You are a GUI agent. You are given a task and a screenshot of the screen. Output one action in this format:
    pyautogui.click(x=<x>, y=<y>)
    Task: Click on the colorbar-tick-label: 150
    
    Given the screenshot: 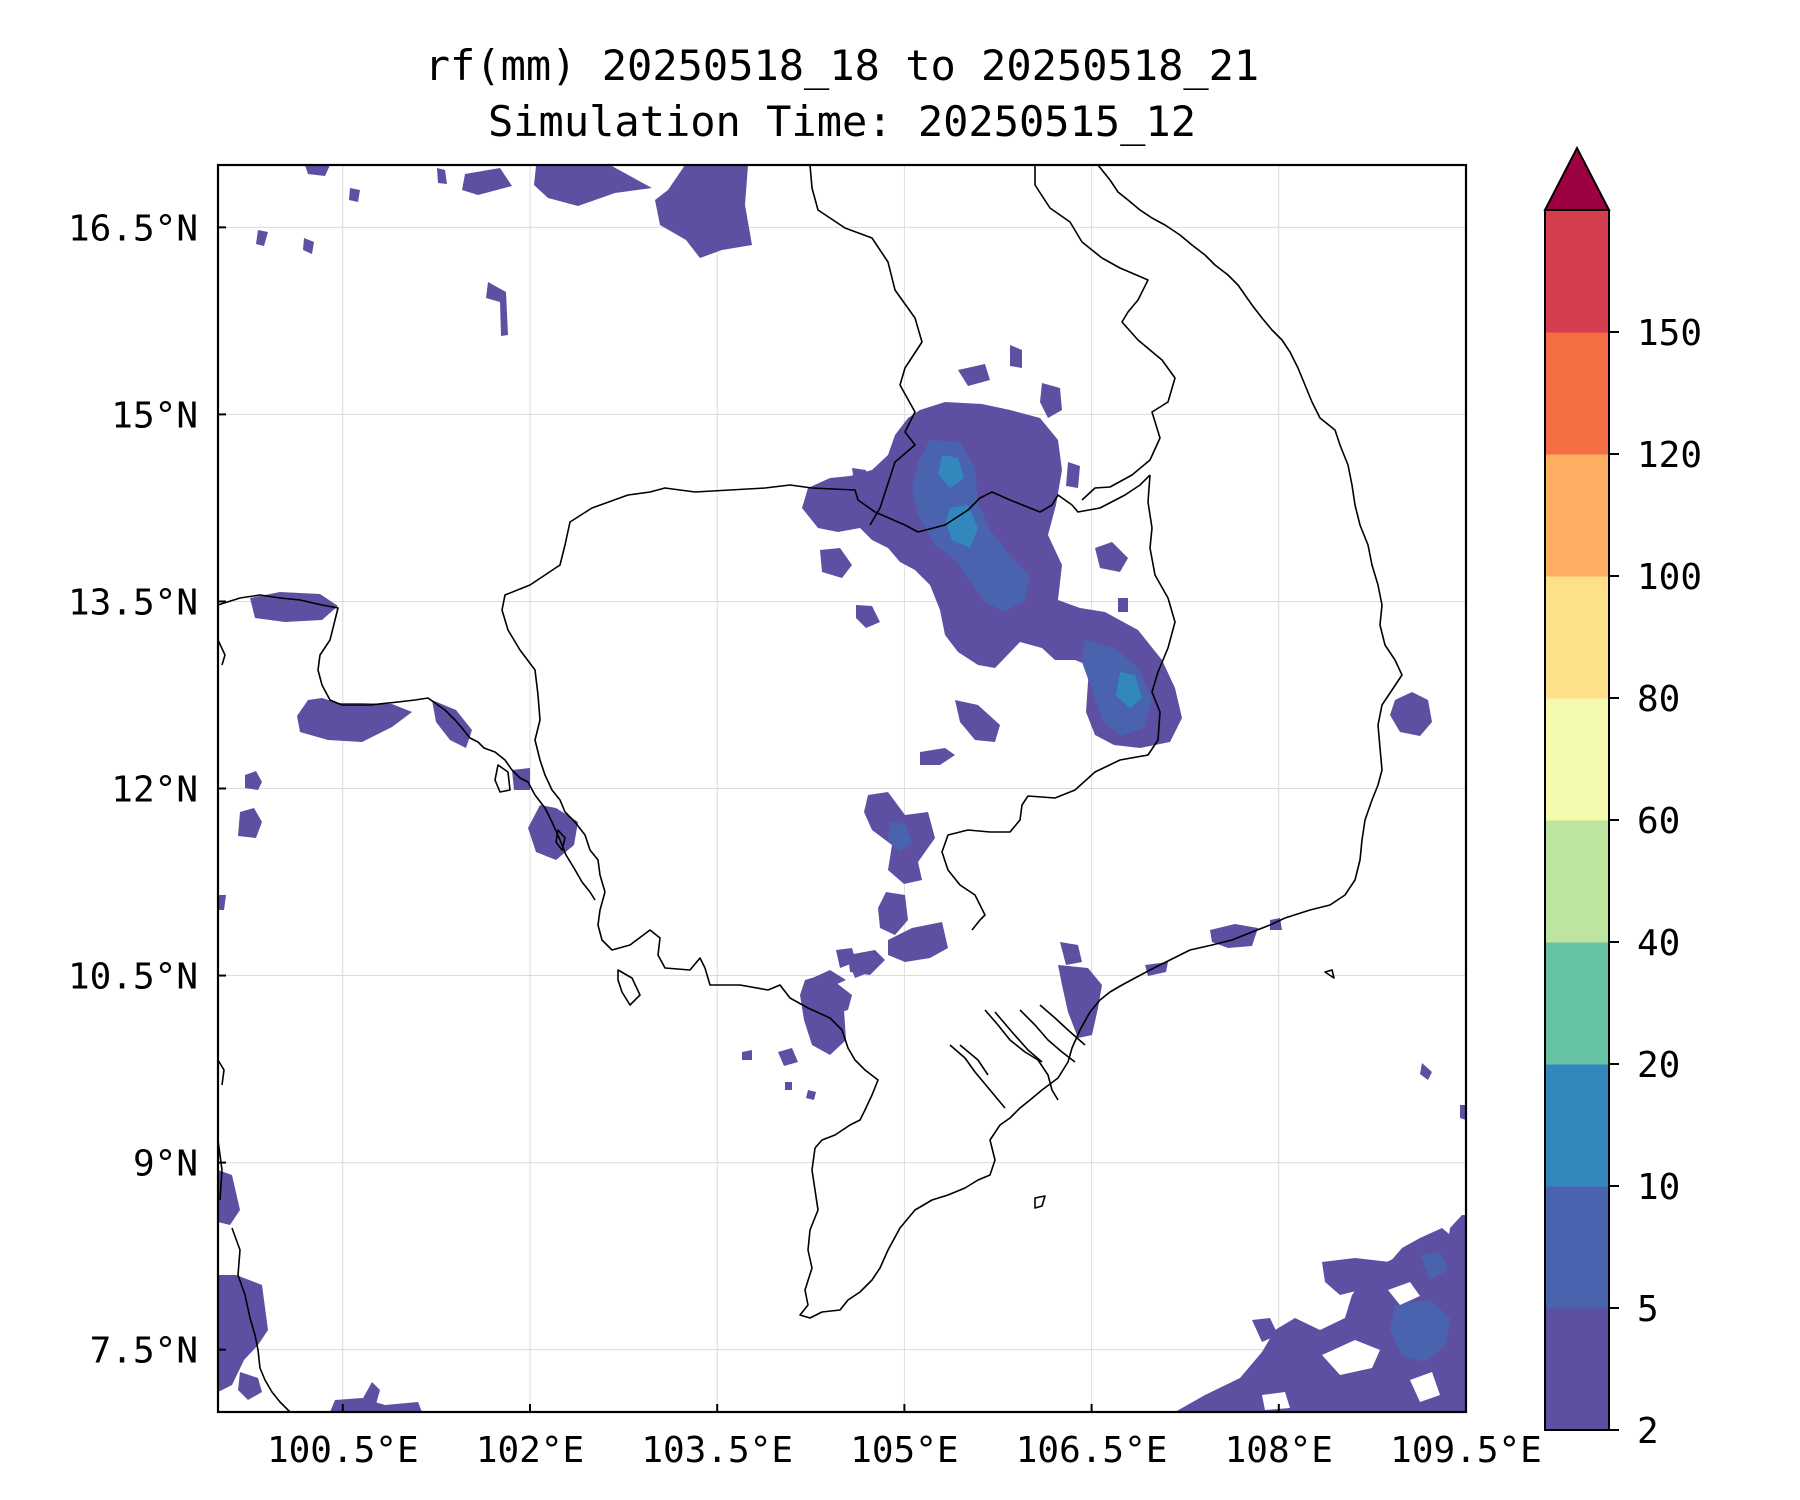 What is the action you would take?
    pyautogui.click(x=1669, y=333)
    